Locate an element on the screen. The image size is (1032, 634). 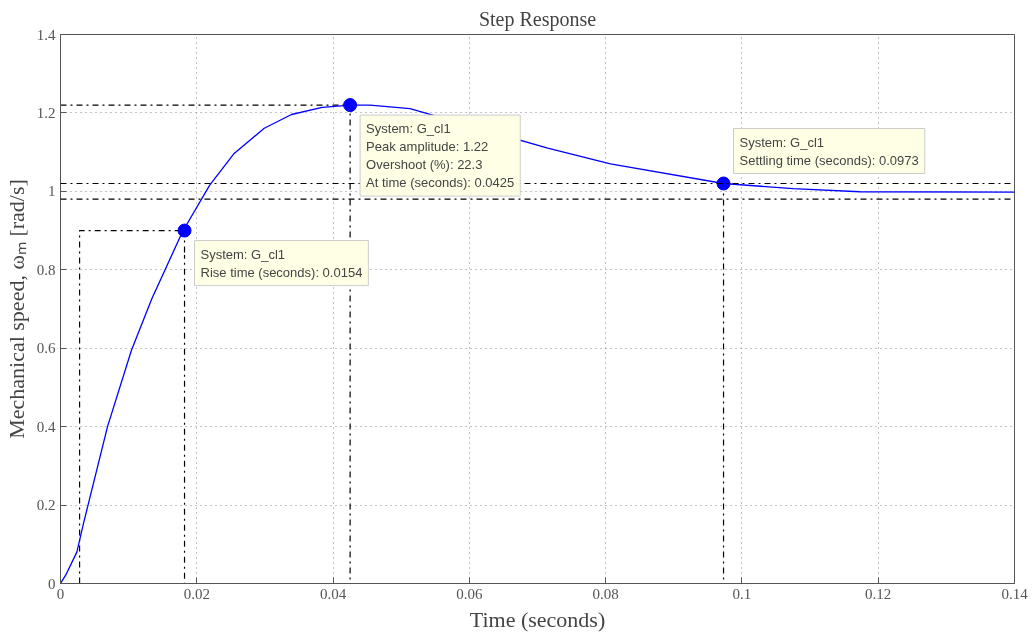
y-tick-label: 0.6 is located at coordinates (46, 348).